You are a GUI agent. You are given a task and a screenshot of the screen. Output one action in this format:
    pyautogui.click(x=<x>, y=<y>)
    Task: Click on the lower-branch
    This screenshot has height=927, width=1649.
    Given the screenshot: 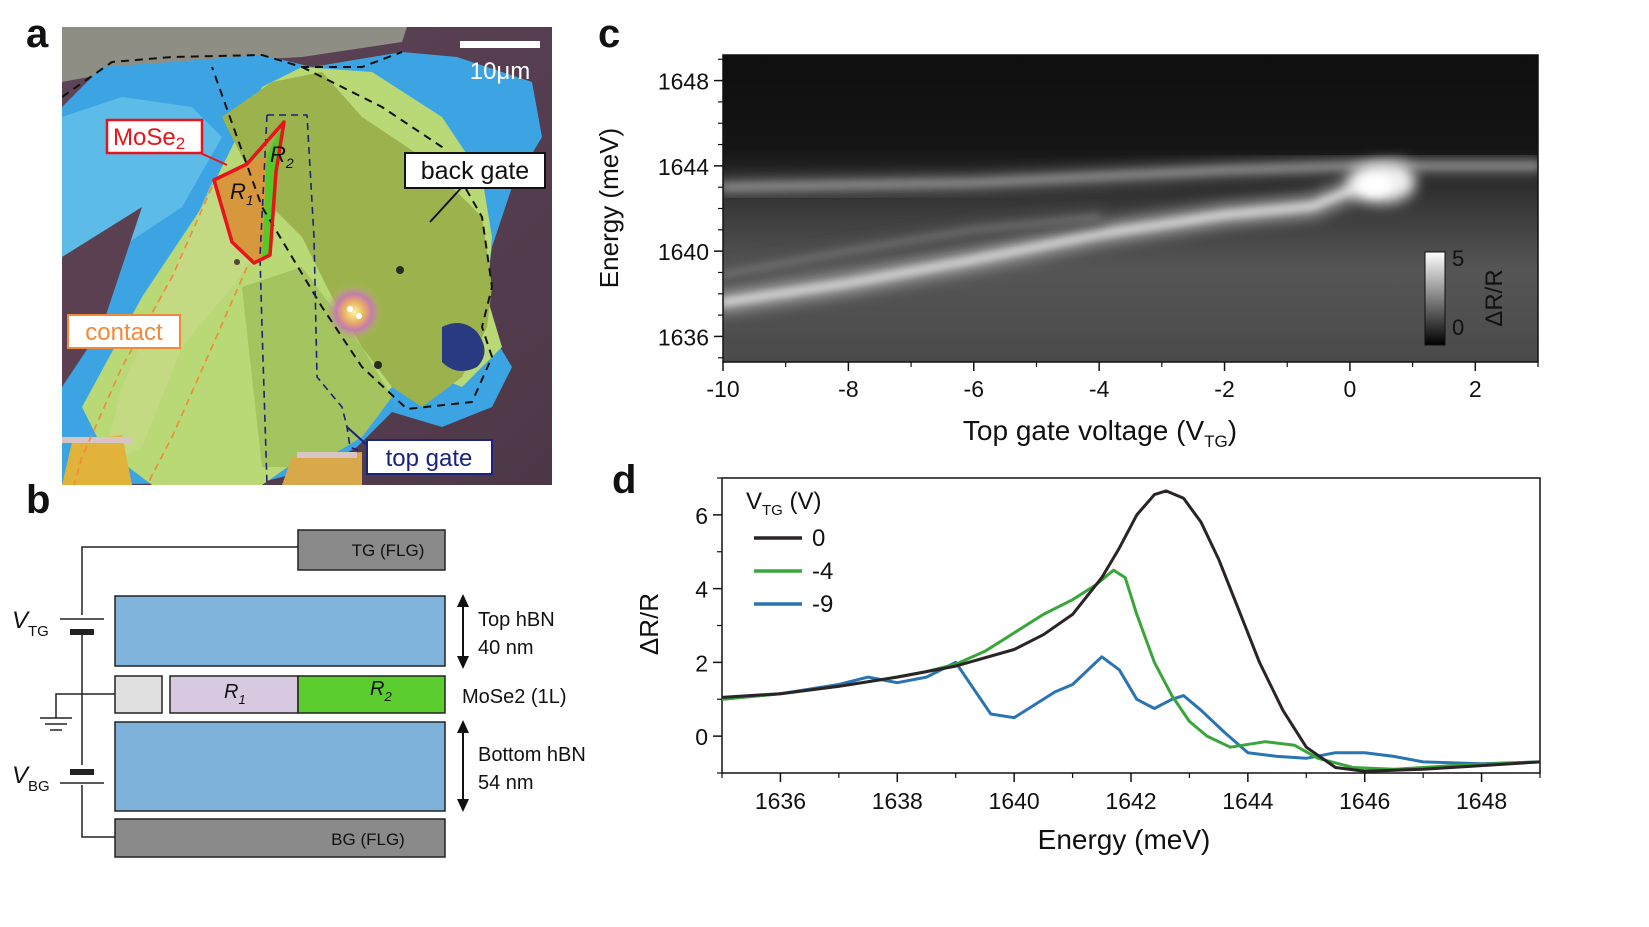 What is the action you would take?
    pyautogui.click(x=912, y=246)
    